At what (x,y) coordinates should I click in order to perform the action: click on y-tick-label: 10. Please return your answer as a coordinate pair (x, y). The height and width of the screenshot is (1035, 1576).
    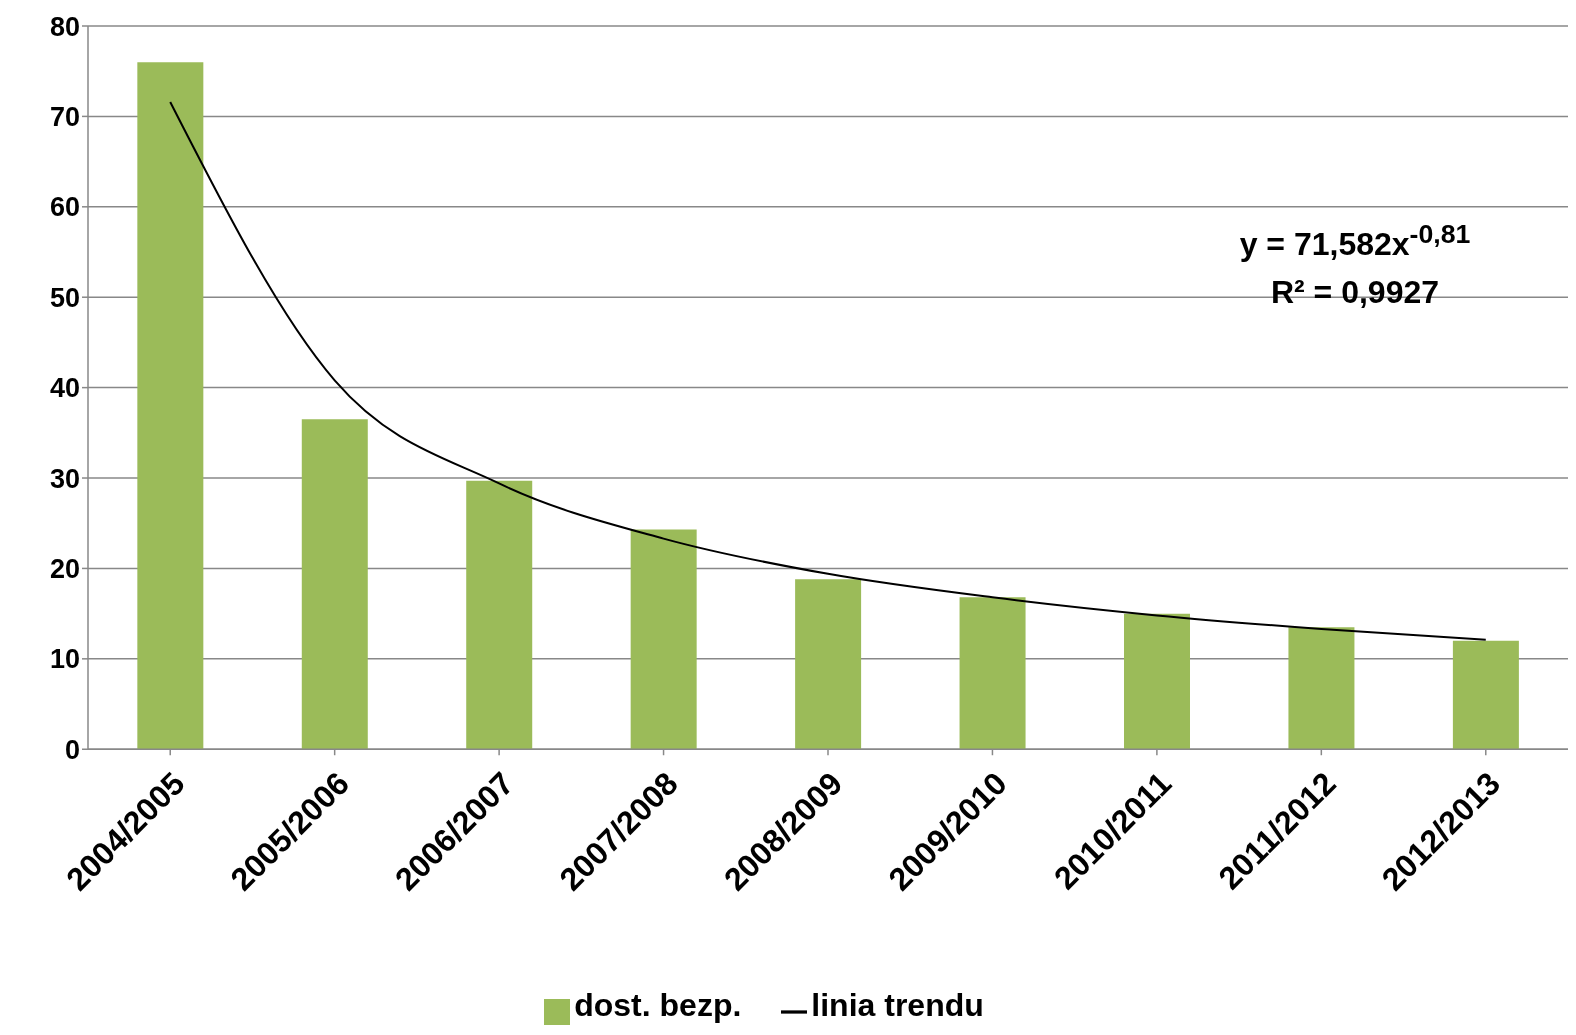
    Looking at the image, I should click on (64, 659).